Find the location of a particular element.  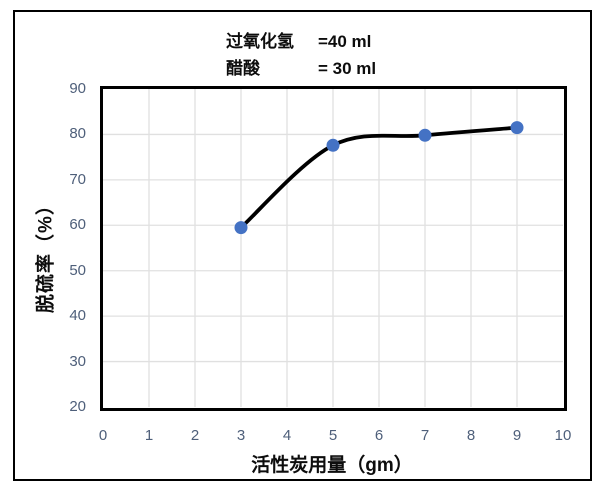

y-tick-label: 70 is located at coordinates (77, 179).